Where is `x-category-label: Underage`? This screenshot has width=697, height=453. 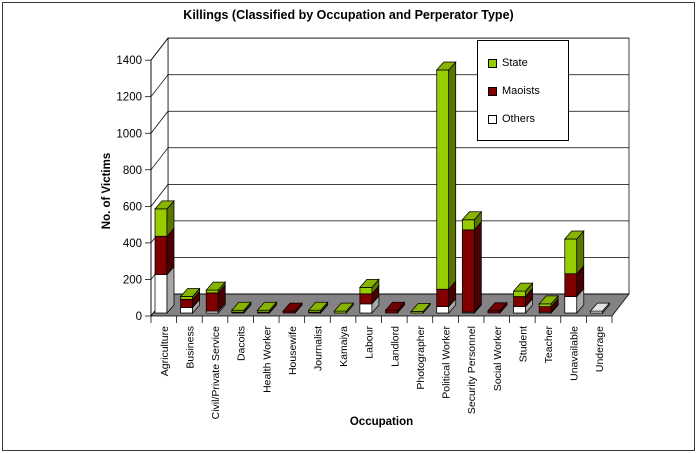 x-category-label: Underage is located at coordinates (600, 349).